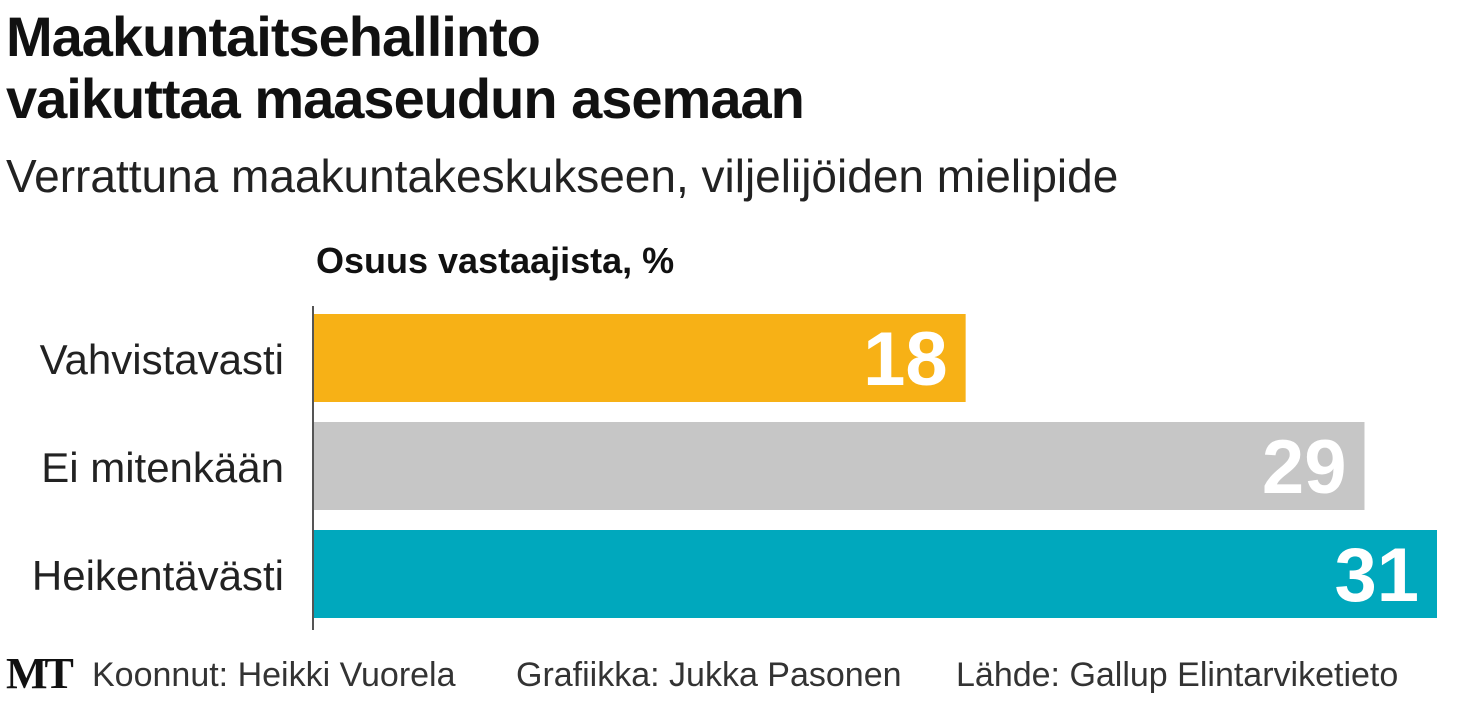 This screenshot has height=702, width=1484. I want to click on value-label-1: 18, so click(905, 359).